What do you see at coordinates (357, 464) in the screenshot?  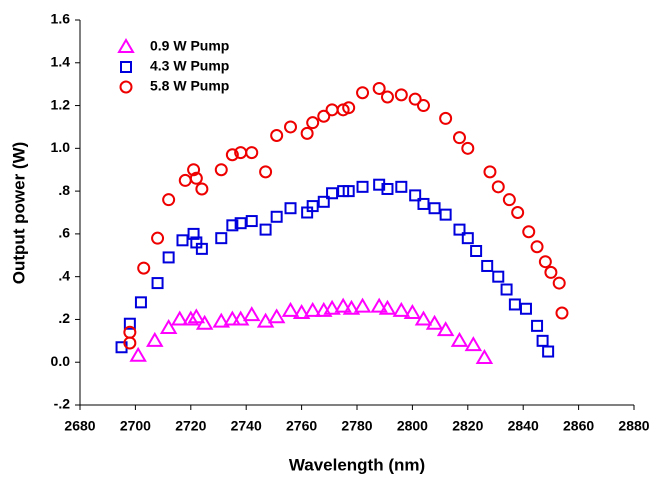 I see `x-axis-label: Wavelength (nm)` at bounding box center [357, 464].